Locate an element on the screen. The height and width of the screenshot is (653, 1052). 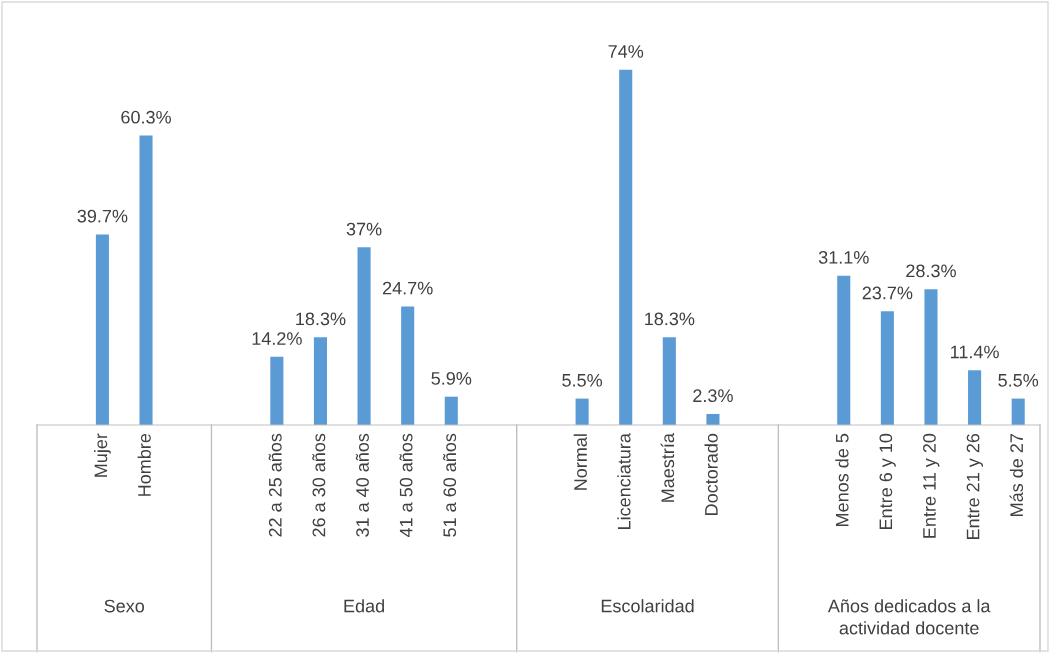
data-label: 24.7% is located at coordinates (407, 288).